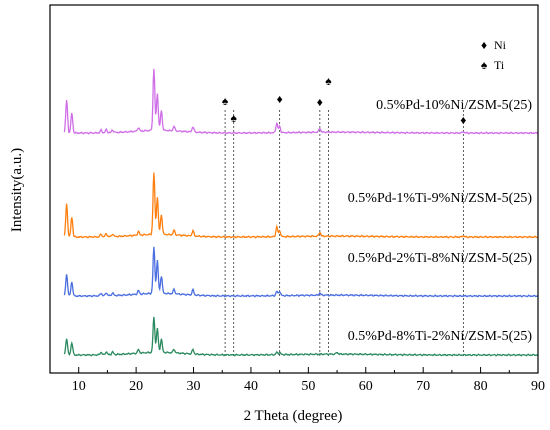  Describe the element at coordinates (308, 386) in the screenshot. I see `x-tick-label: 50` at that location.